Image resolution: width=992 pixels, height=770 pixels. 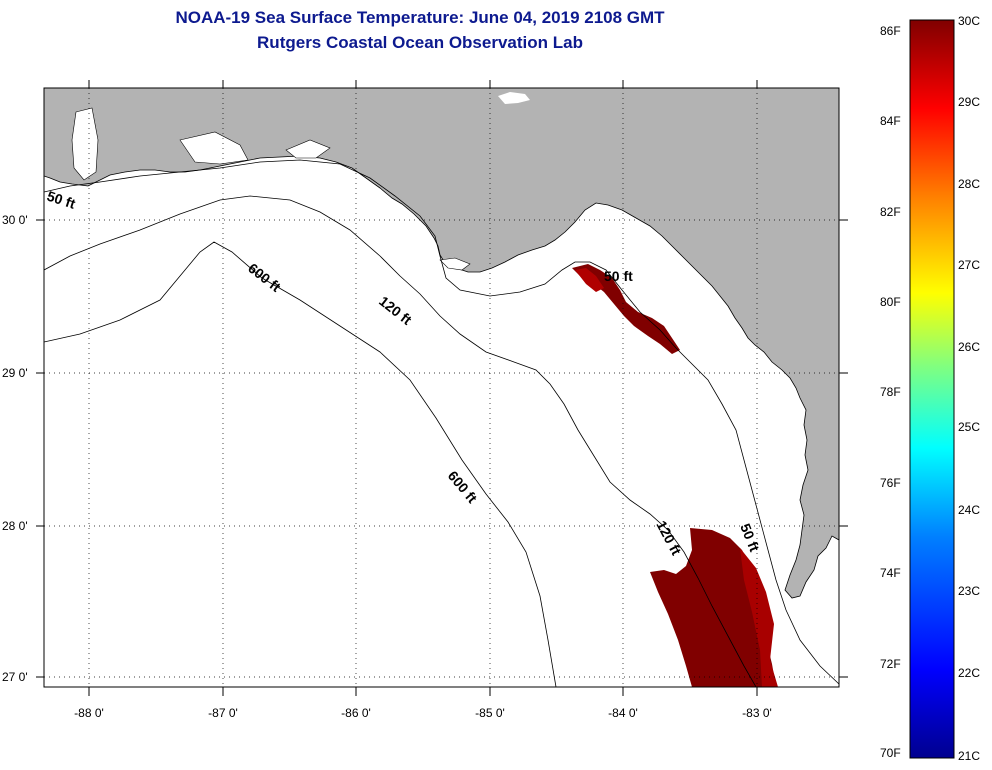 What do you see at coordinates (757, 713) in the screenshot?
I see `lon-label: -83 0'` at bounding box center [757, 713].